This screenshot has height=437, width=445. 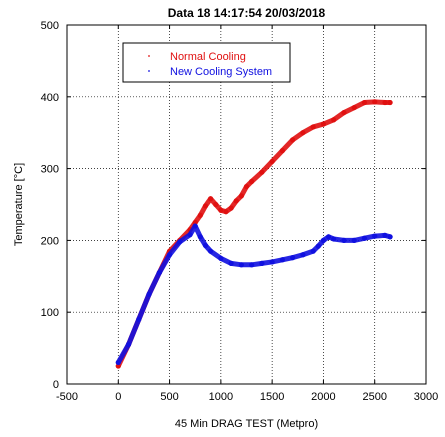 What do you see at coordinates (19, 204) in the screenshot?
I see `y-axis-label: Temperature [°C]` at bounding box center [19, 204].